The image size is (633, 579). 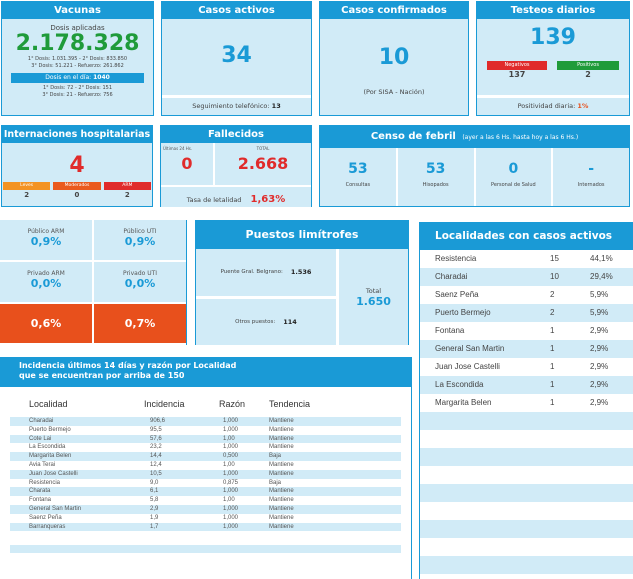 I want to click on censo-item-label: Personal de Salud, so click(x=513, y=185).